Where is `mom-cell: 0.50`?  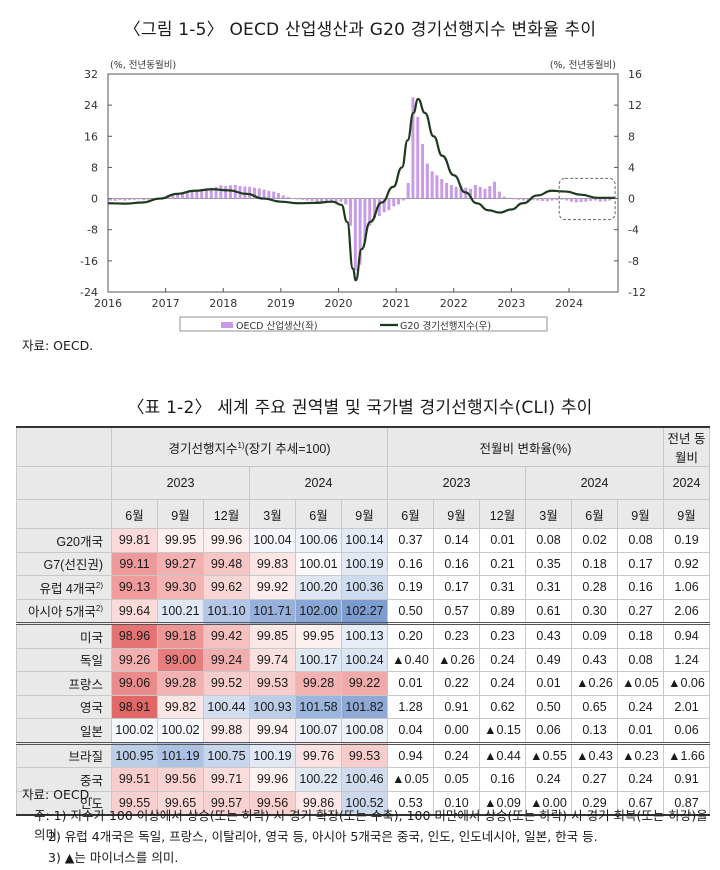
mom-cell: 0.50 is located at coordinates (410, 611).